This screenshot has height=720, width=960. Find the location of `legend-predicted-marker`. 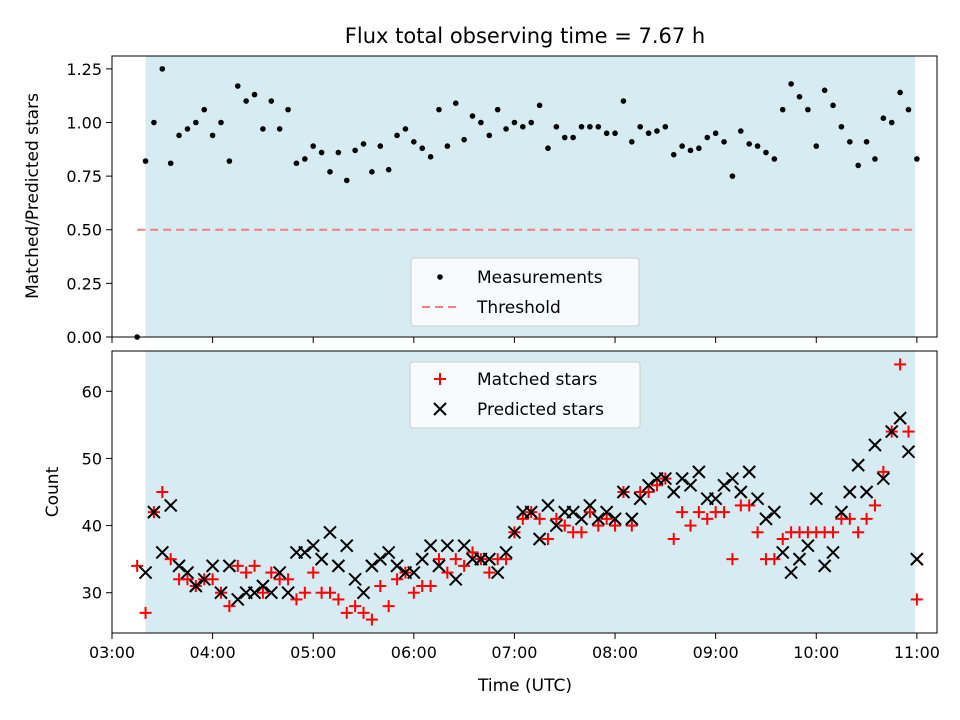

legend-predicted-marker is located at coordinates (440, 409).